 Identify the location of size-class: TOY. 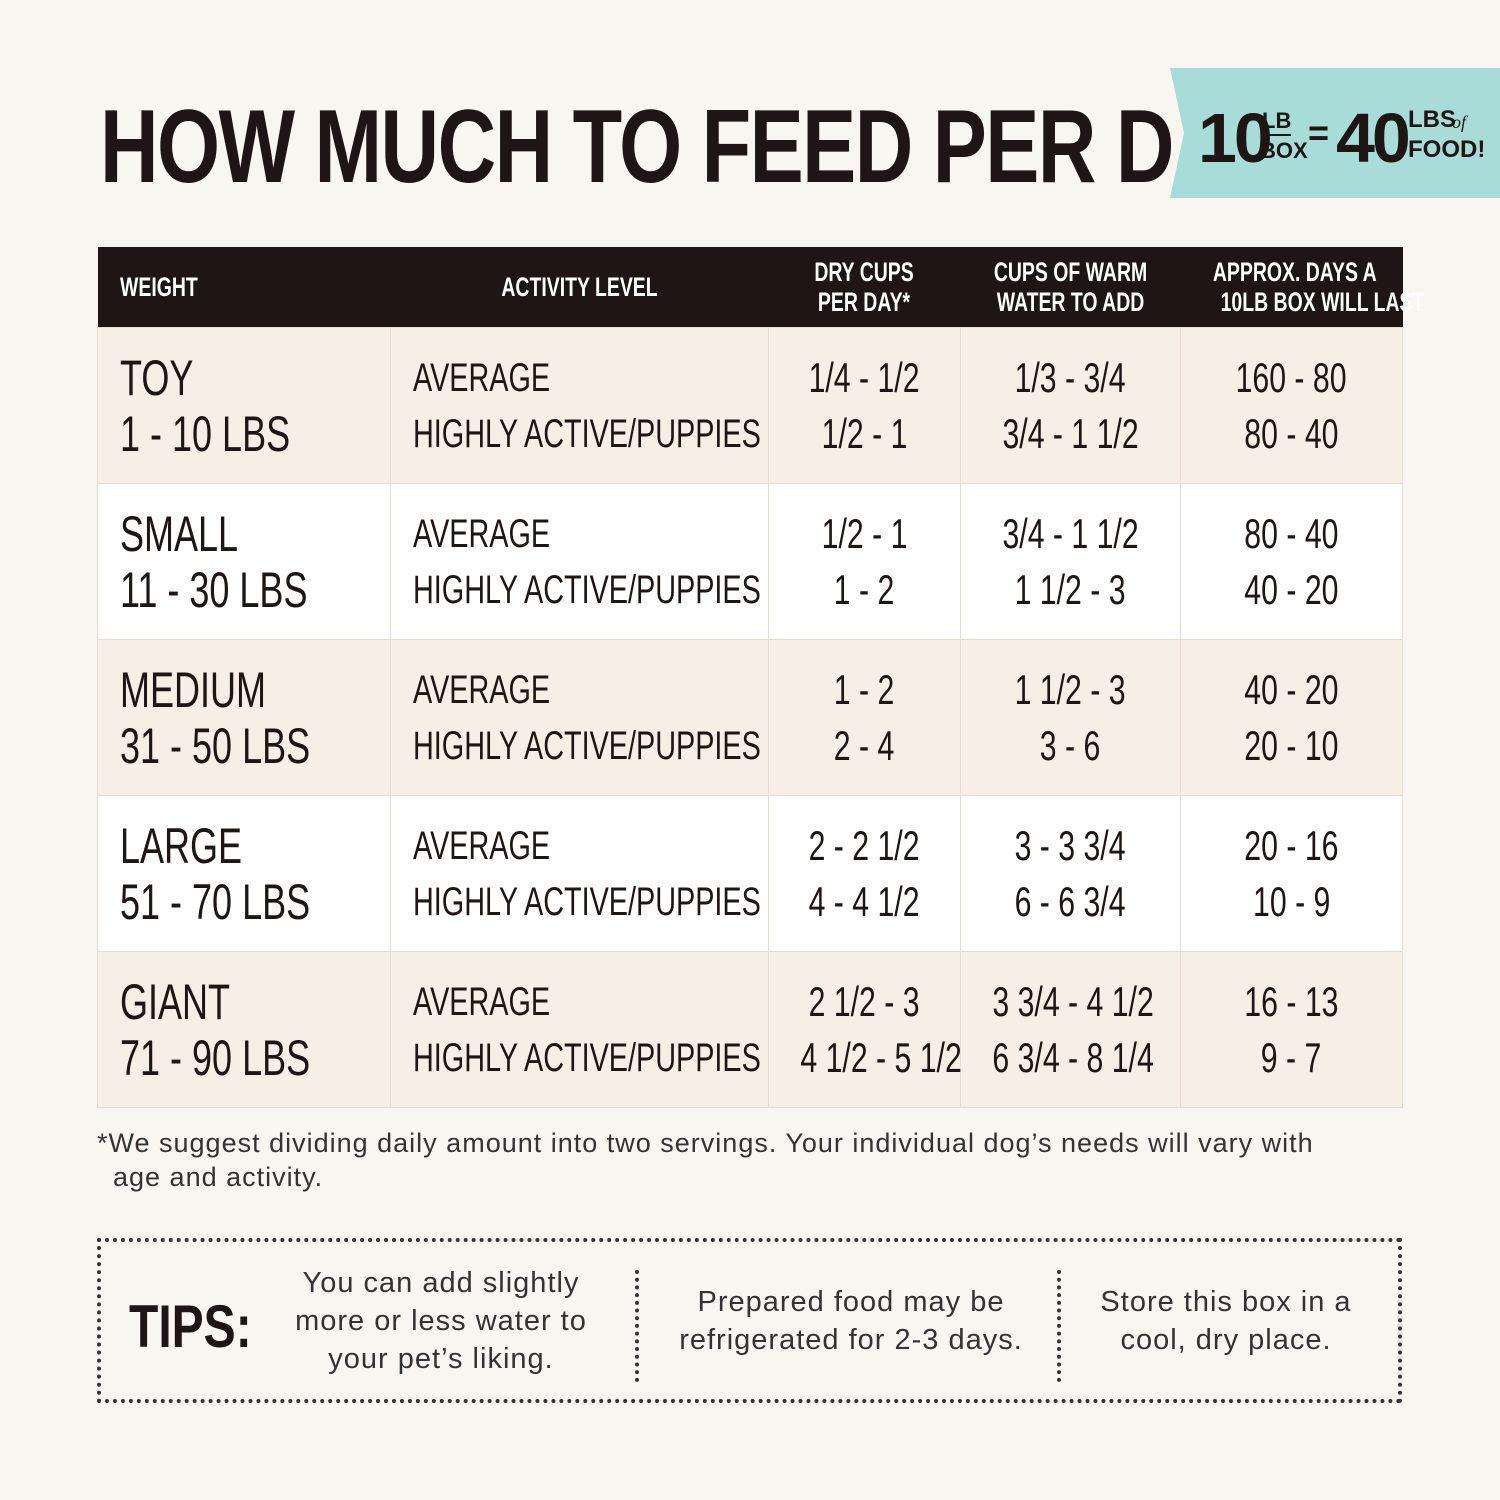
(157, 377).